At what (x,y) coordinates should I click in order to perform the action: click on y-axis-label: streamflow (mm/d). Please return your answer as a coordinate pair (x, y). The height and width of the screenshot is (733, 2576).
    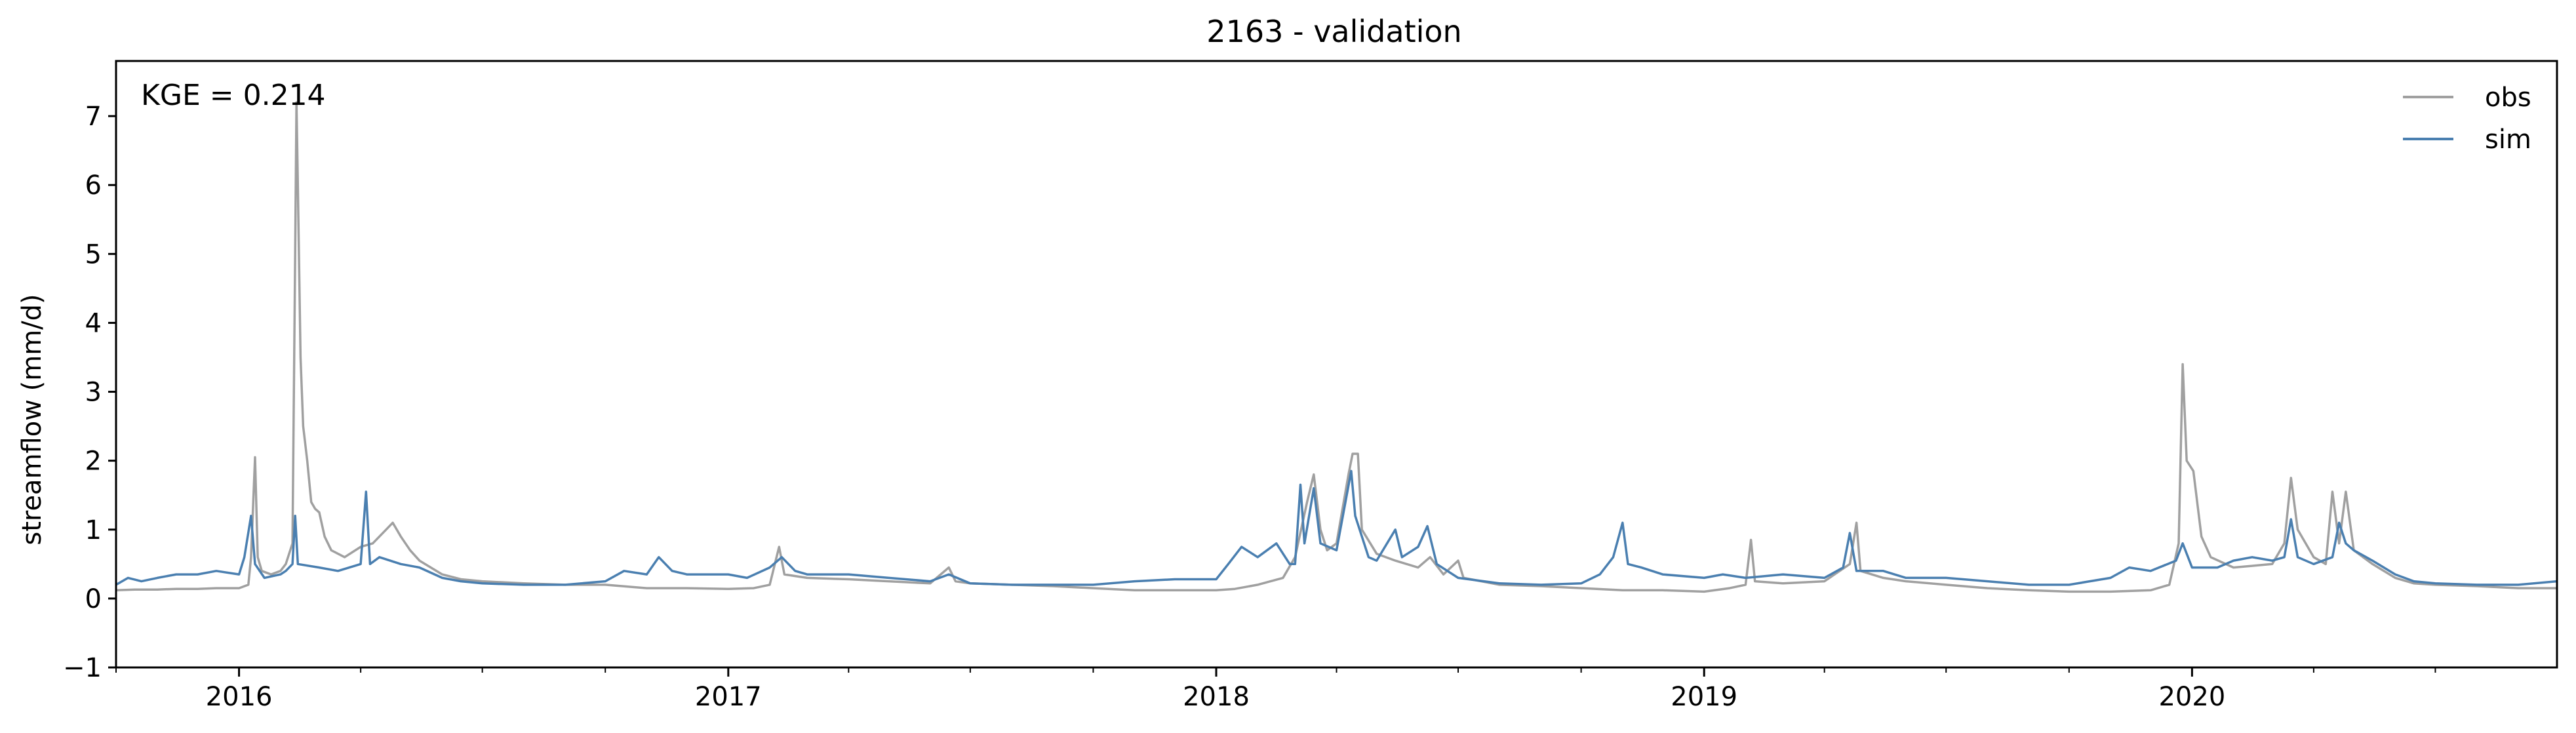
    Looking at the image, I should click on (32, 419).